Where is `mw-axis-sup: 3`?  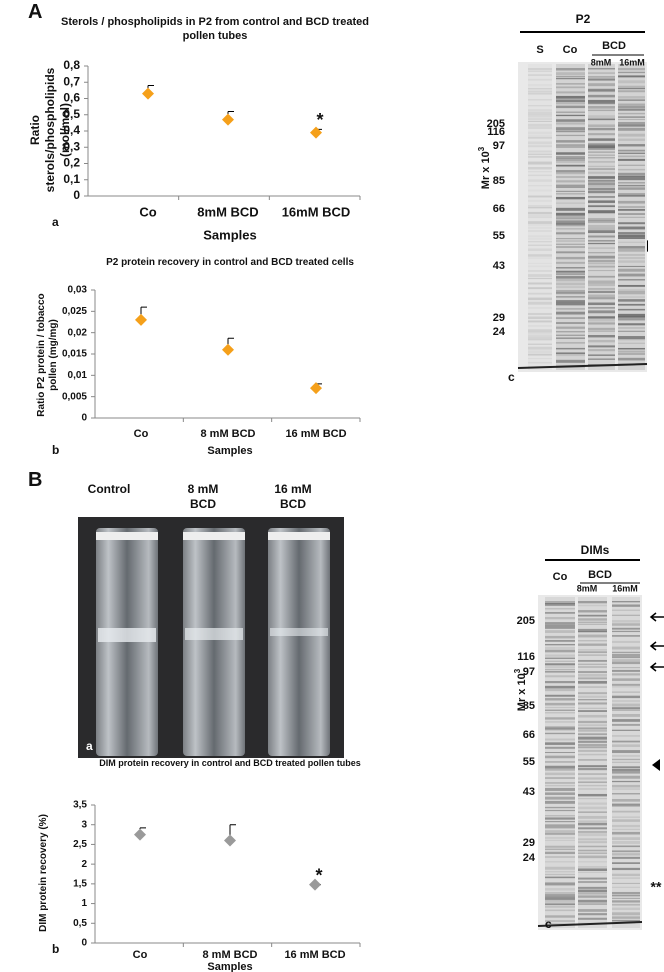 mw-axis-sup: 3 is located at coordinates (481, 148).